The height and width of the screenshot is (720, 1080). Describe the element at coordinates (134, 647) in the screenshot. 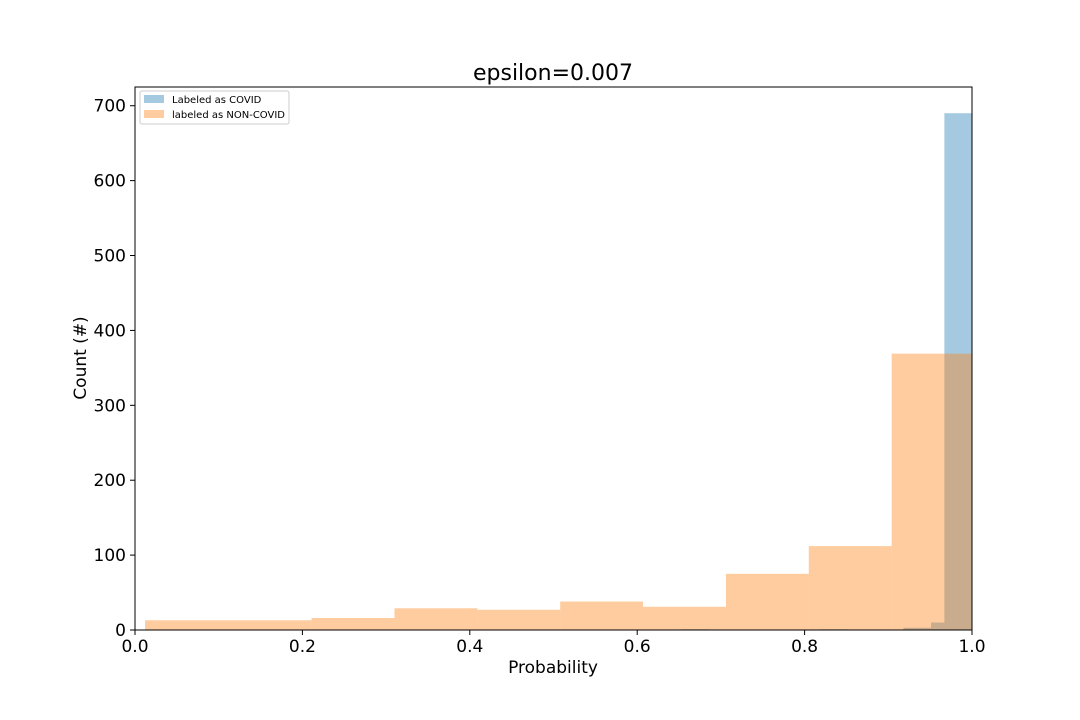

I see `x-tick-label: 0.0` at that location.